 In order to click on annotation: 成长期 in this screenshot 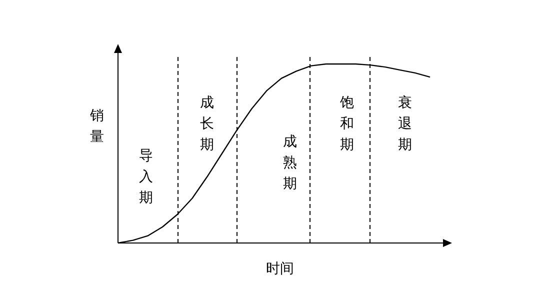, I will do `click(207, 124)`.